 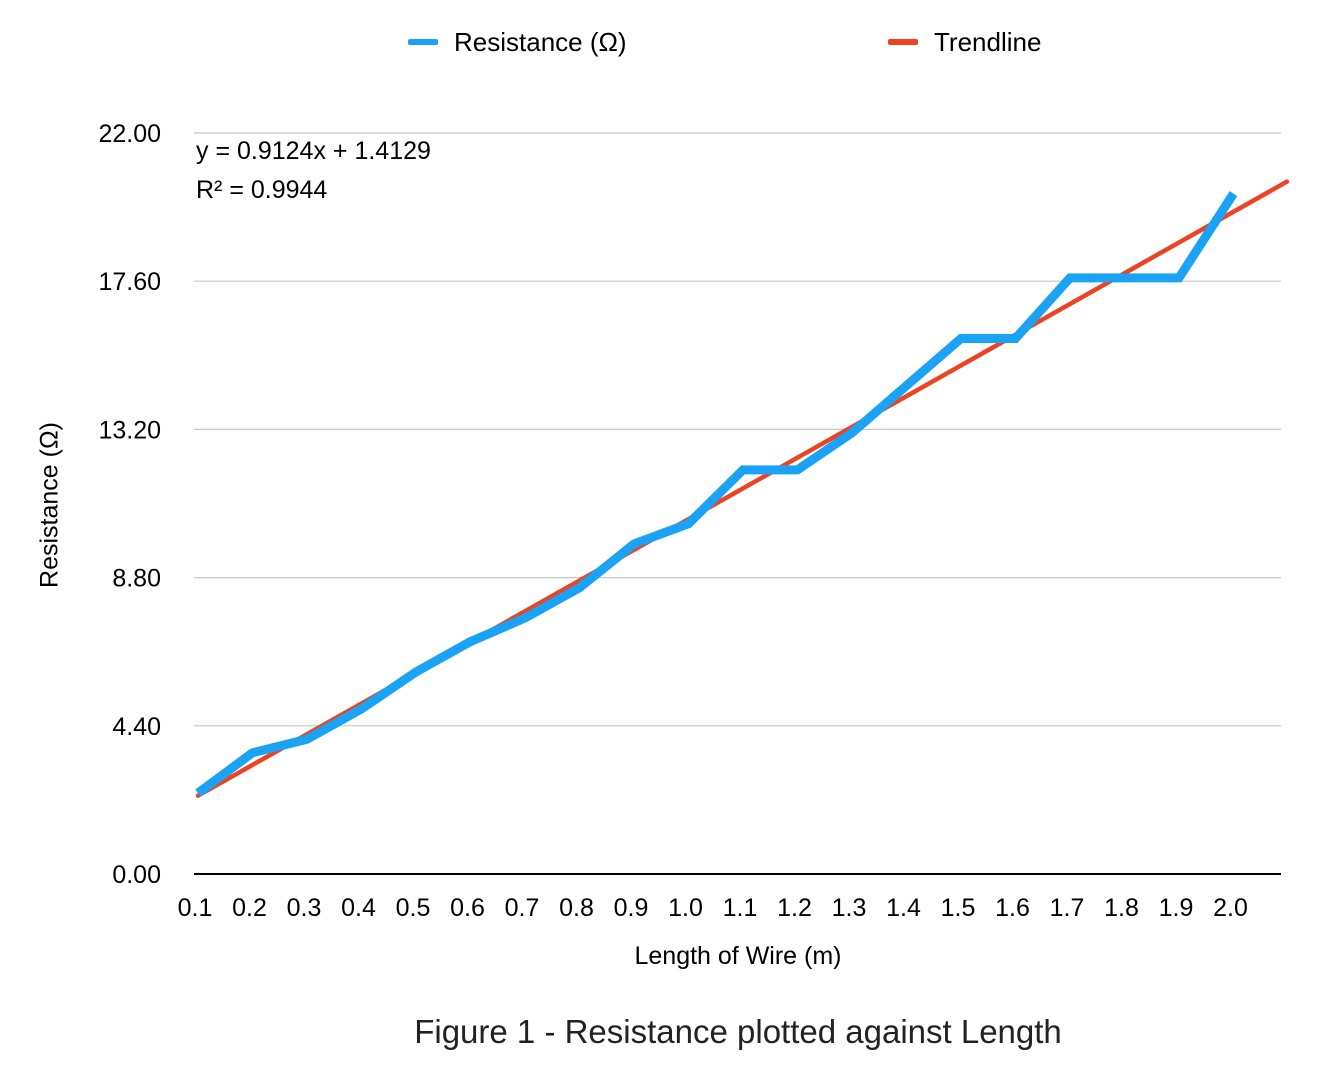 I want to click on x-tick-label: 1.7, so click(x=1067, y=908).